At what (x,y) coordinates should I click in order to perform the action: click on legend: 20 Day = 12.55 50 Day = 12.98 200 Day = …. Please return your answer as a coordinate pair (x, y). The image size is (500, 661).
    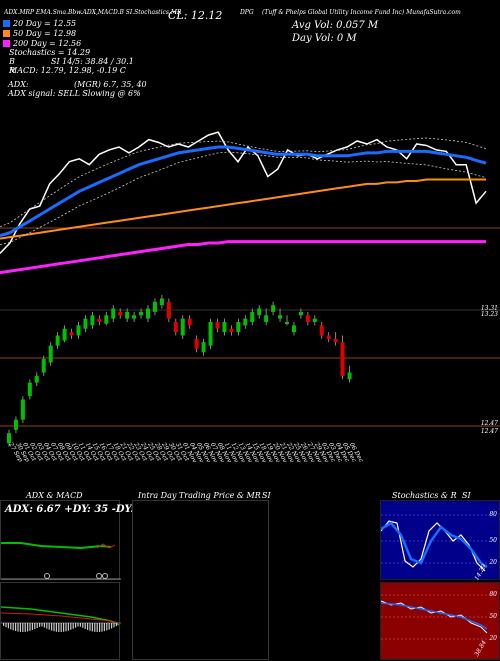
    Looking at the image, I should click on (68, 46).